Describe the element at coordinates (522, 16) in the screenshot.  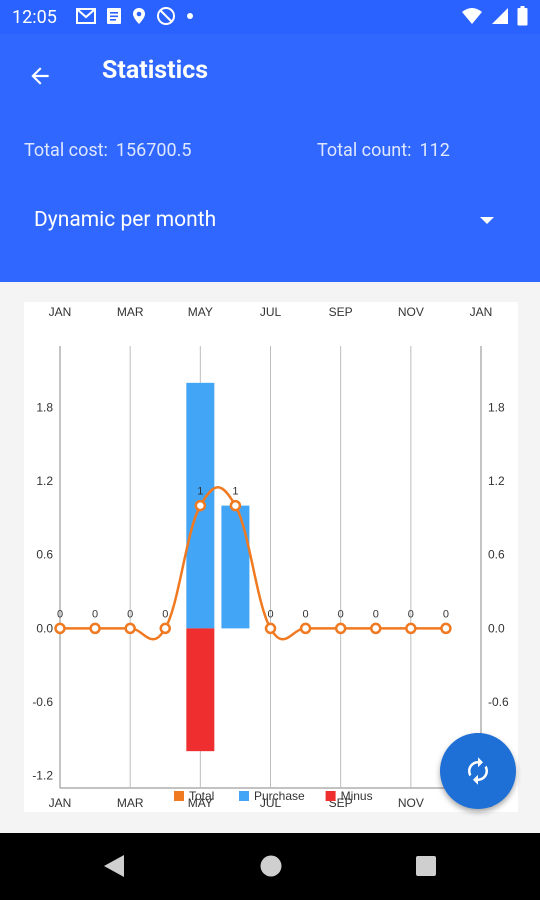
I see `battery-icon` at that location.